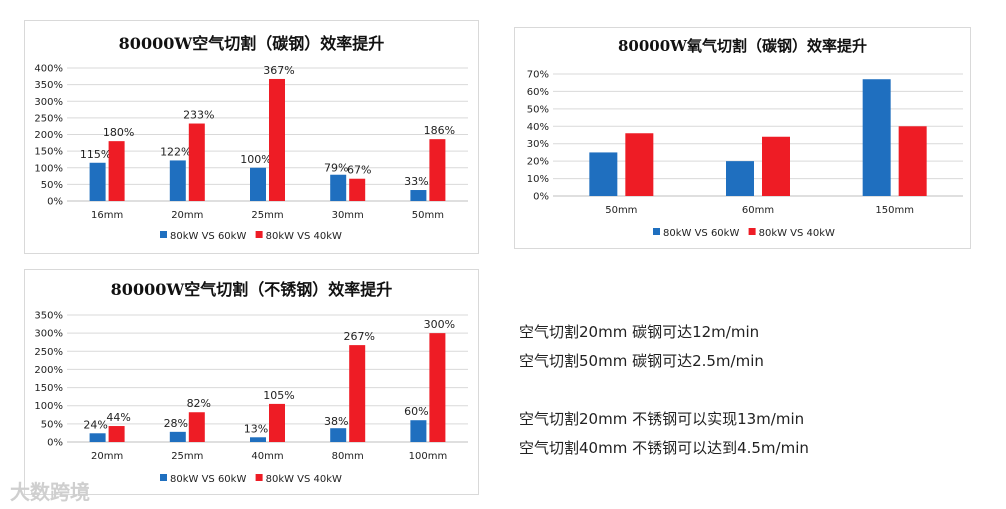  Describe the element at coordinates (641, 361) in the screenshot. I see `note-air-50mm-carbon: 空气切割50mm 碳钢可达2.5m/min` at that location.